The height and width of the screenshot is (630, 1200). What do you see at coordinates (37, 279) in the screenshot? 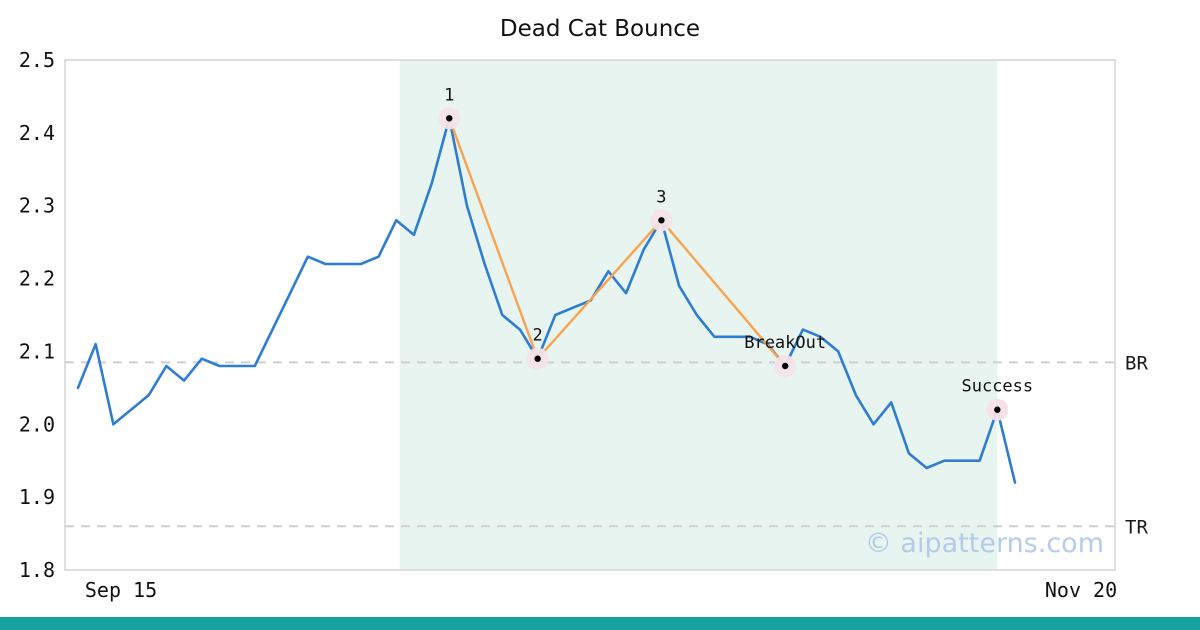
I see `y-tick-label: 2.2` at bounding box center [37, 279].